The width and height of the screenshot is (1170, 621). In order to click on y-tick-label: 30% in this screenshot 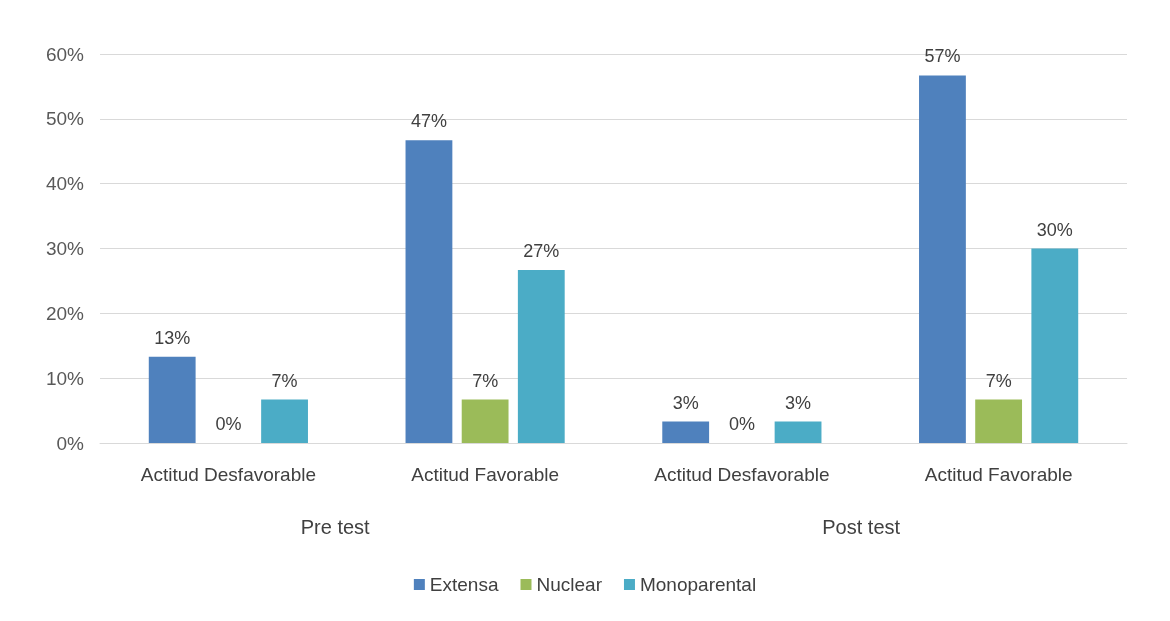, I will do `click(65, 248)`.